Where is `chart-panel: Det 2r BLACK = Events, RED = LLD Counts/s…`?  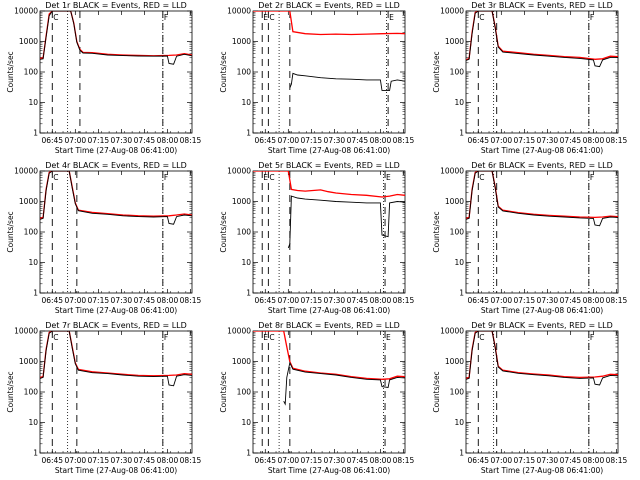
chart-panel: Det 2r BLACK = Events, RED = LLD Counts/s… is located at coordinates (316, 78).